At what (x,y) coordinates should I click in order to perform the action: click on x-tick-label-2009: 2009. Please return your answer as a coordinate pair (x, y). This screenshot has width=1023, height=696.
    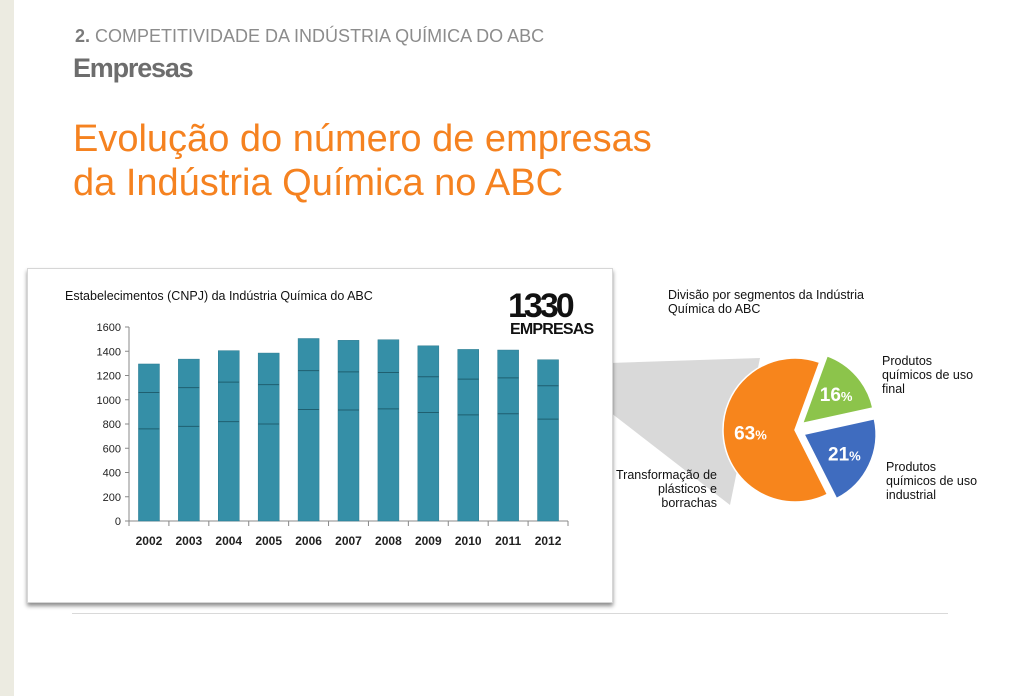
    Looking at the image, I should click on (428, 541).